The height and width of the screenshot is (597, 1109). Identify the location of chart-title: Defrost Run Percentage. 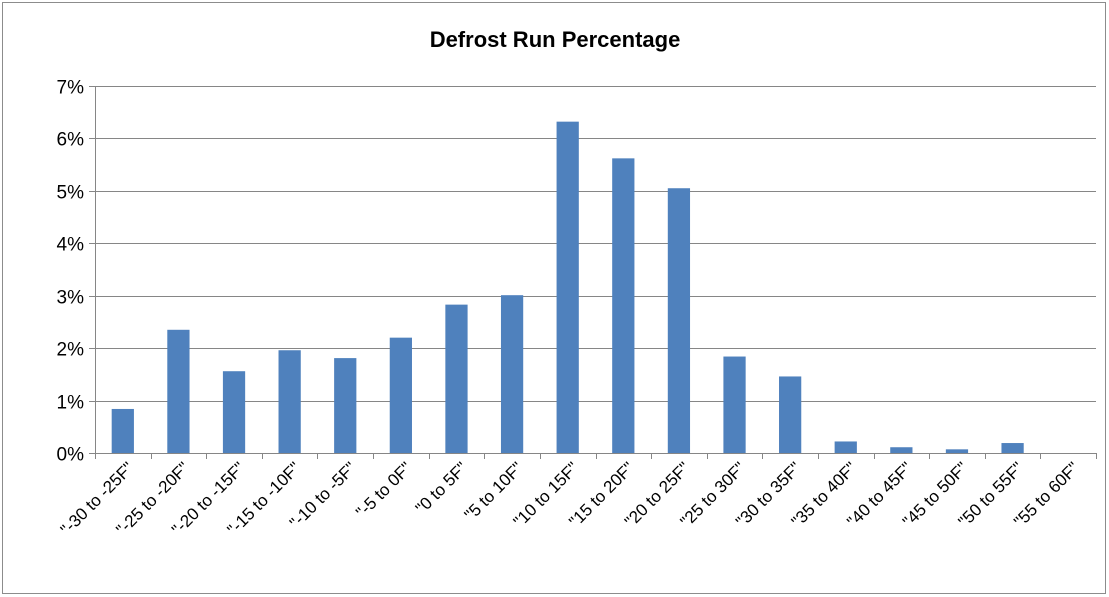
(555, 39).